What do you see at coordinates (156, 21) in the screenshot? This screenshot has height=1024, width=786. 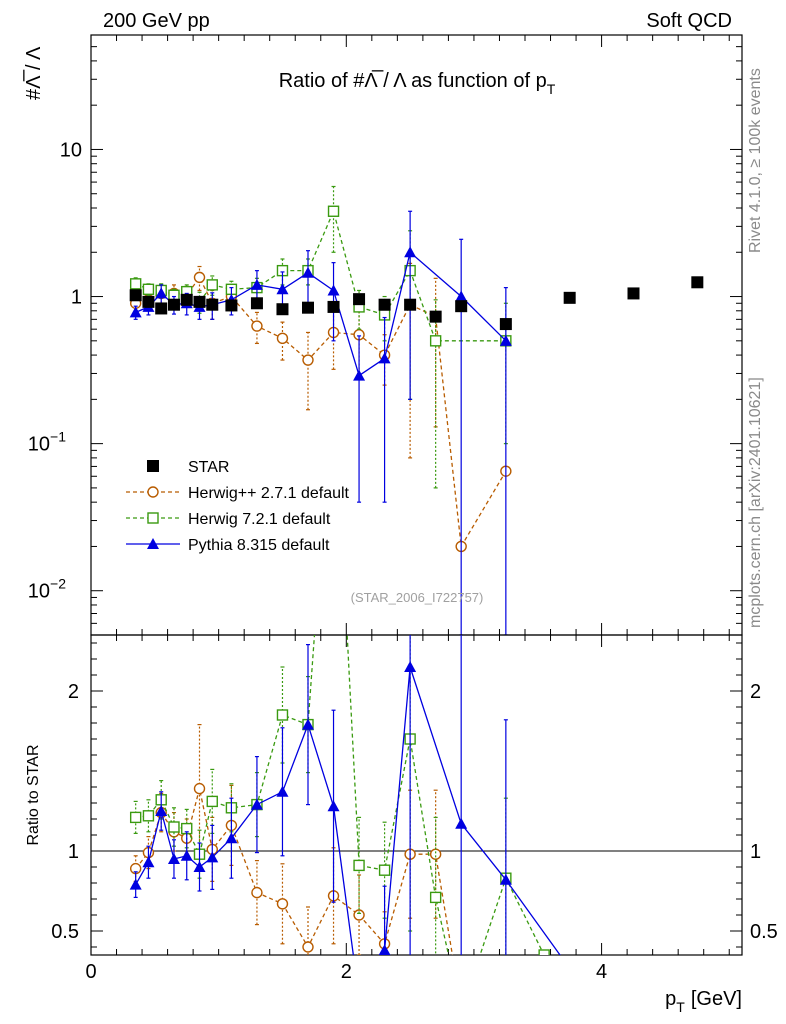 I see `collision-energy-label: 200 GeV pp` at bounding box center [156, 21].